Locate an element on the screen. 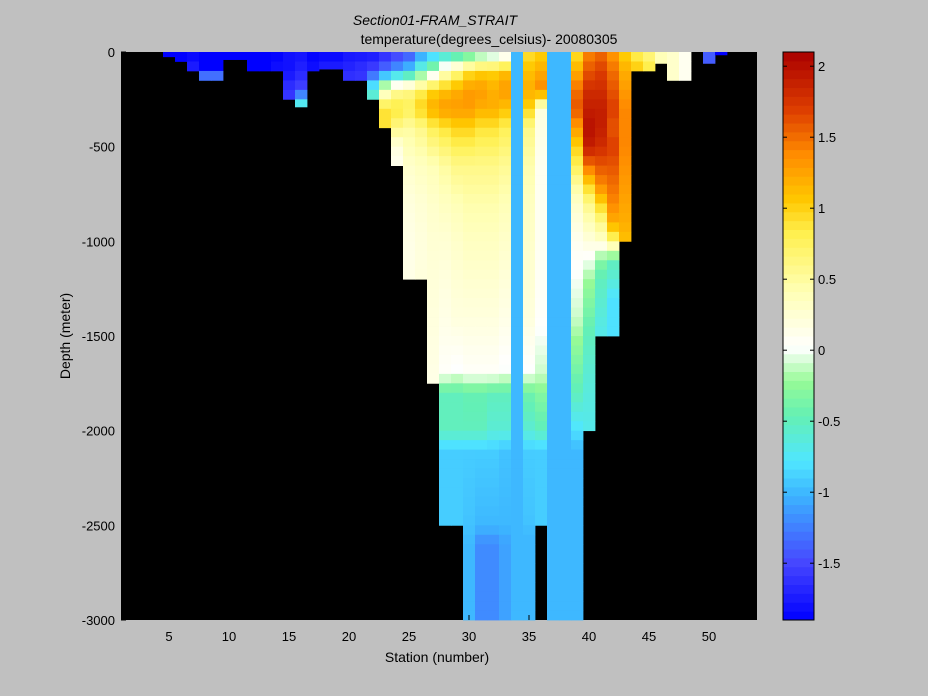 The height and width of the screenshot is (696, 928). y-tick-label: -3000 is located at coordinates (98, 620).